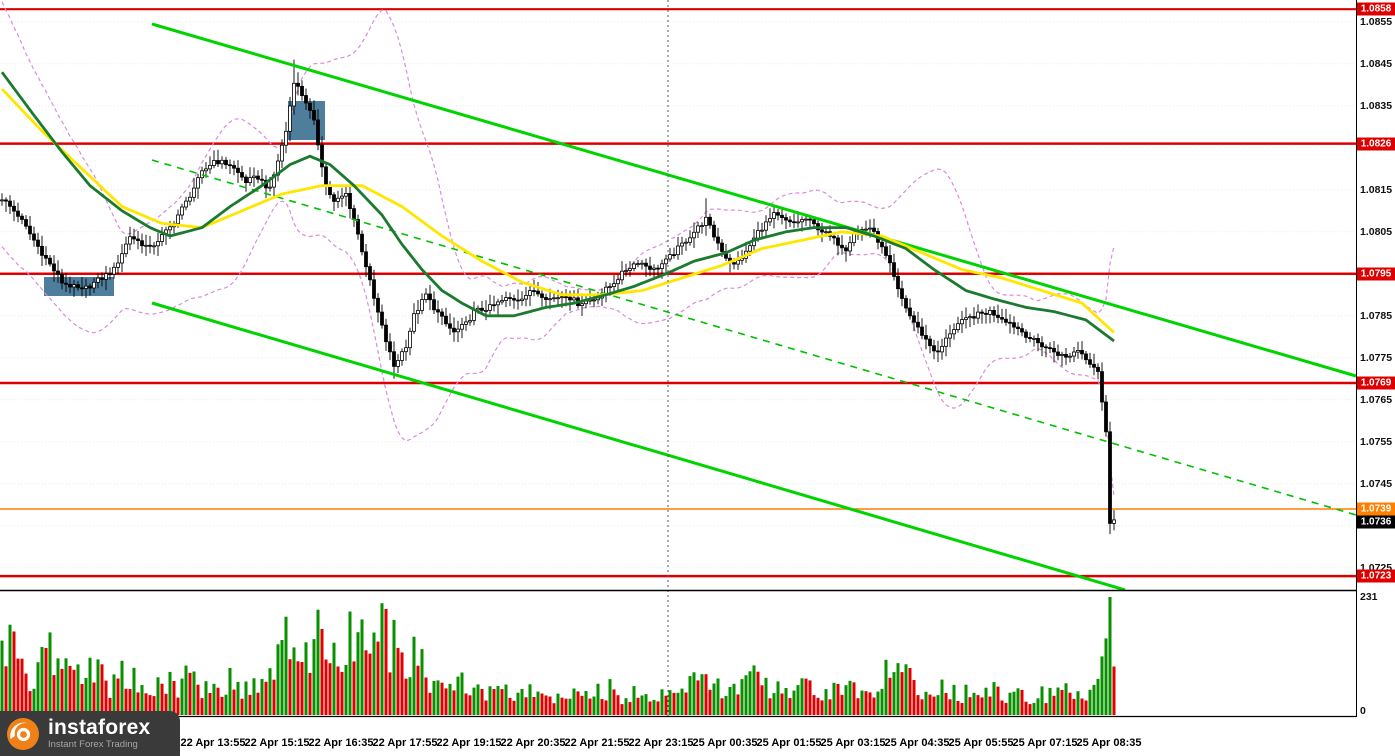 This screenshot has width=1395, height=756. I want to click on logo-text: instaforex Instant Forex Trading, so click(99, 733).